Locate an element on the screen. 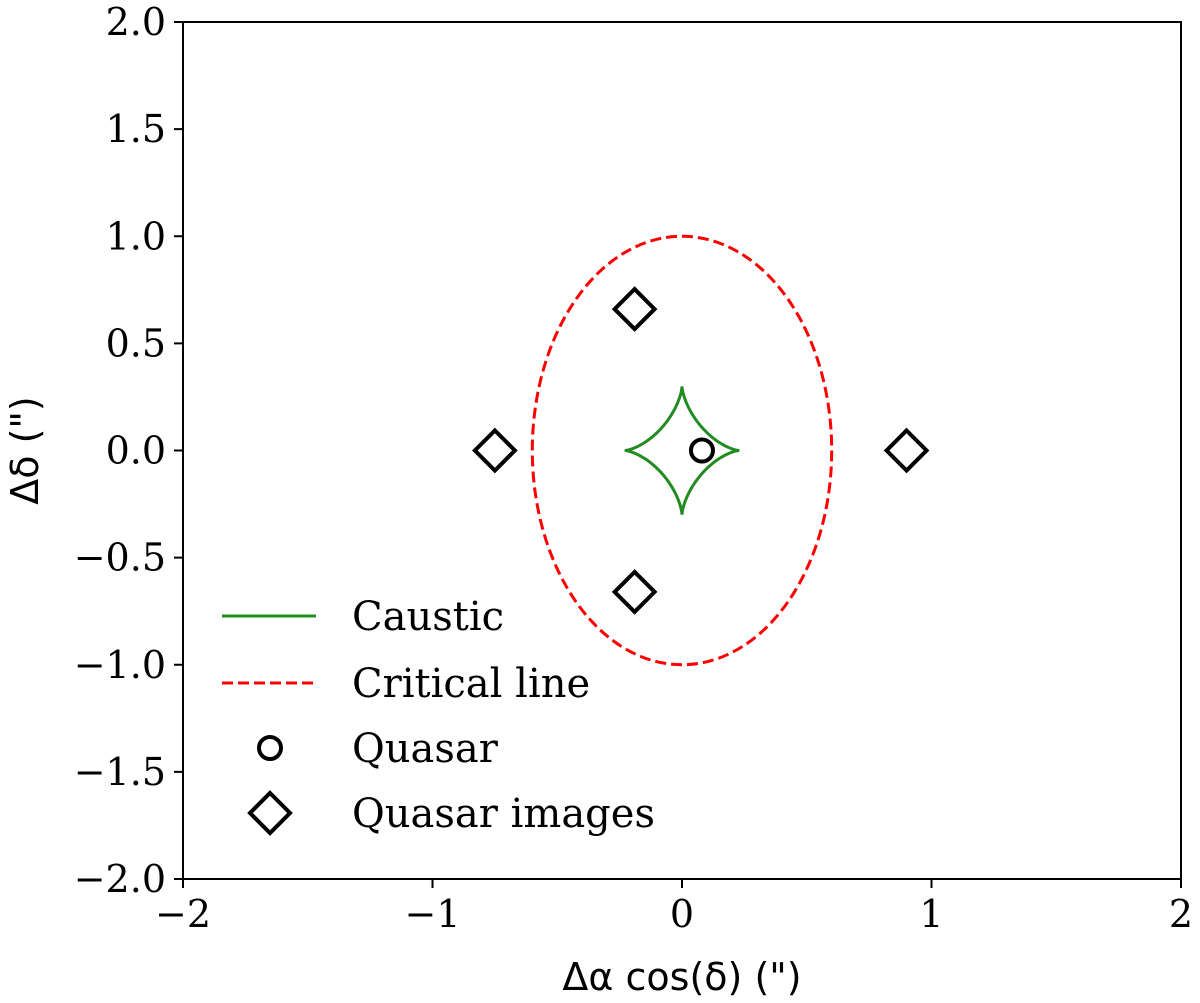 This screenshot has height=1003, width=1200. x-tick-label: −2 is located at coordinates (183, 914).